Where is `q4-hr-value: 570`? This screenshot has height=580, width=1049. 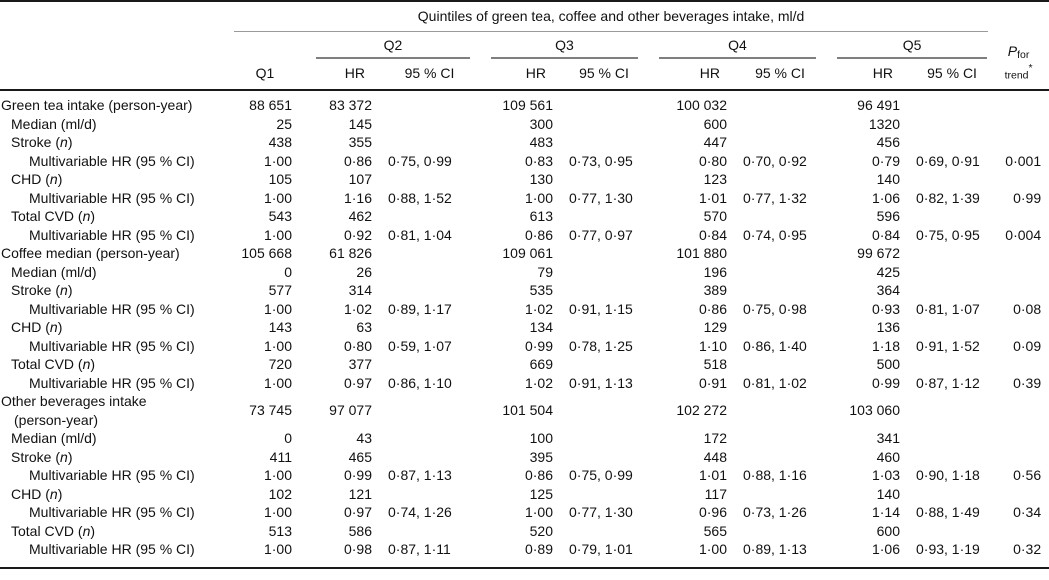
q4-hr-value: 570 is located at coordinates (715, 216).